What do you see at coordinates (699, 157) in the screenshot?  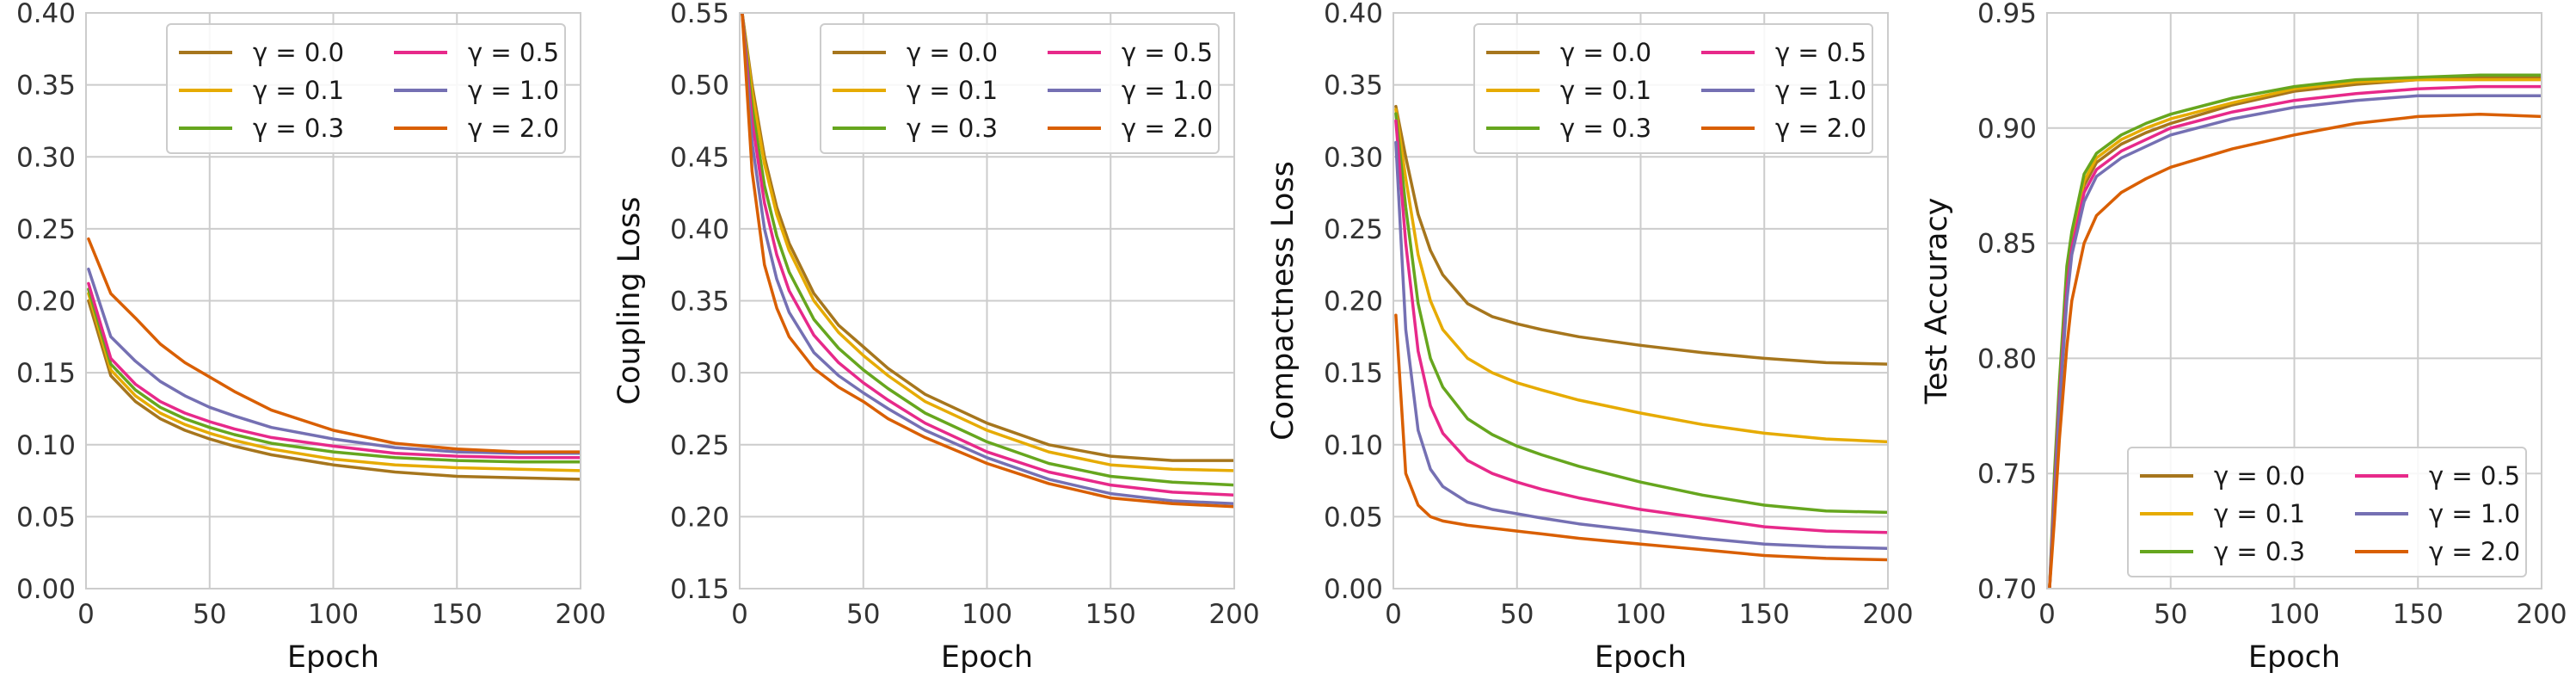 I see `y-tick-label: 0.45` at bounding box center [699, 157].